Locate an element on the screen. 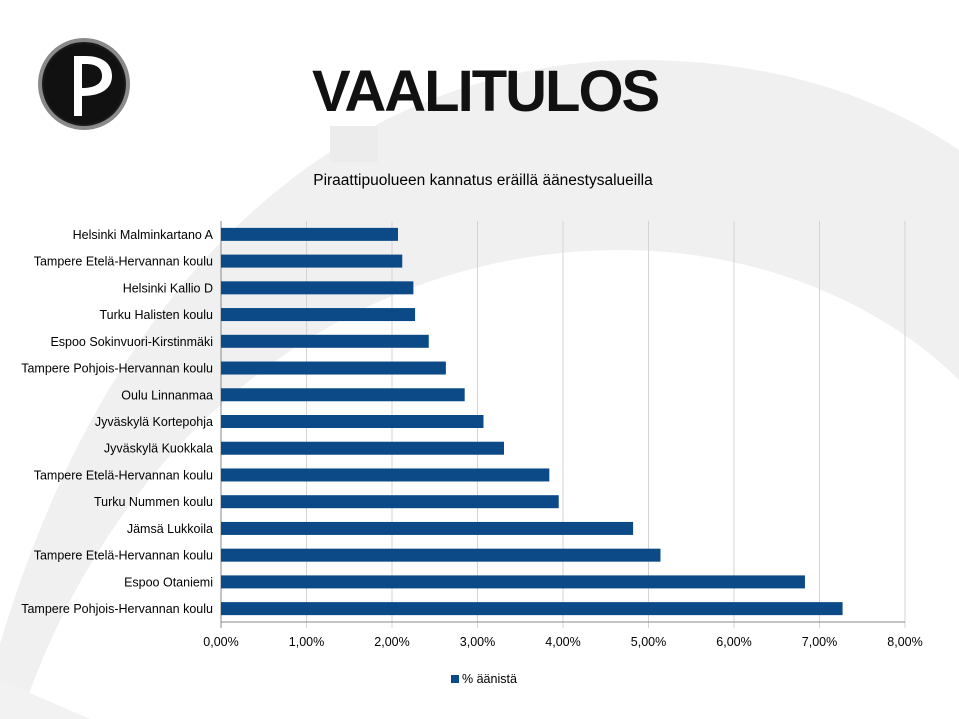 The height and width of the screenshot is (719, 959). legend-label: % äänistä is located at coordinates (489, 679).